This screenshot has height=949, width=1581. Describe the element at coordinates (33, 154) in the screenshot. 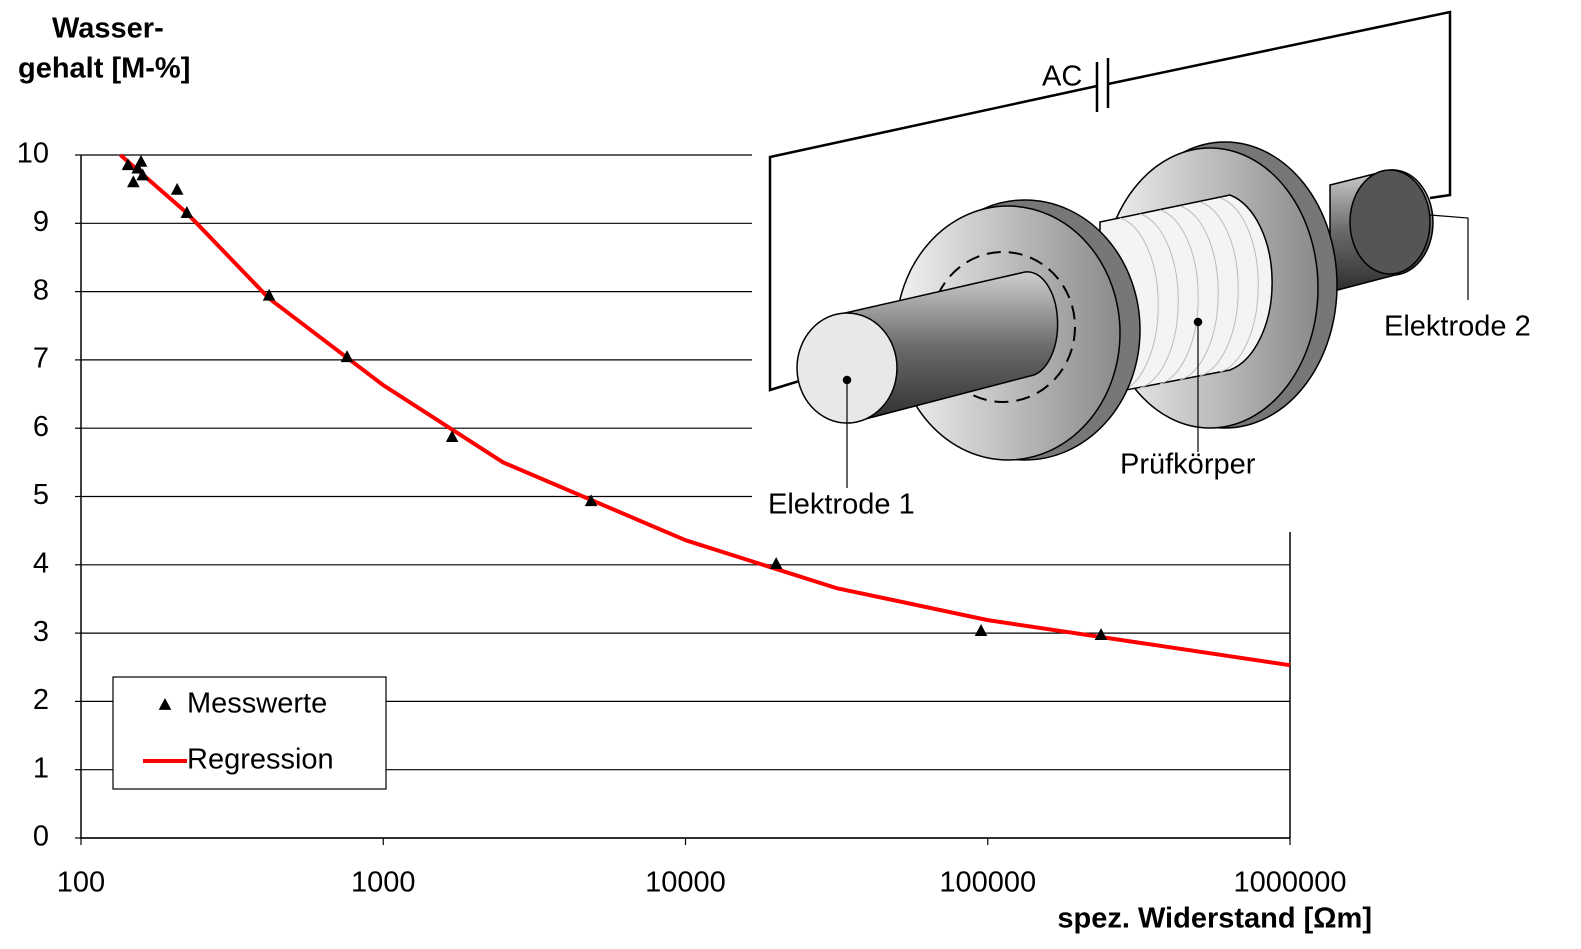

I see `y-tick-label: 10` at that location.